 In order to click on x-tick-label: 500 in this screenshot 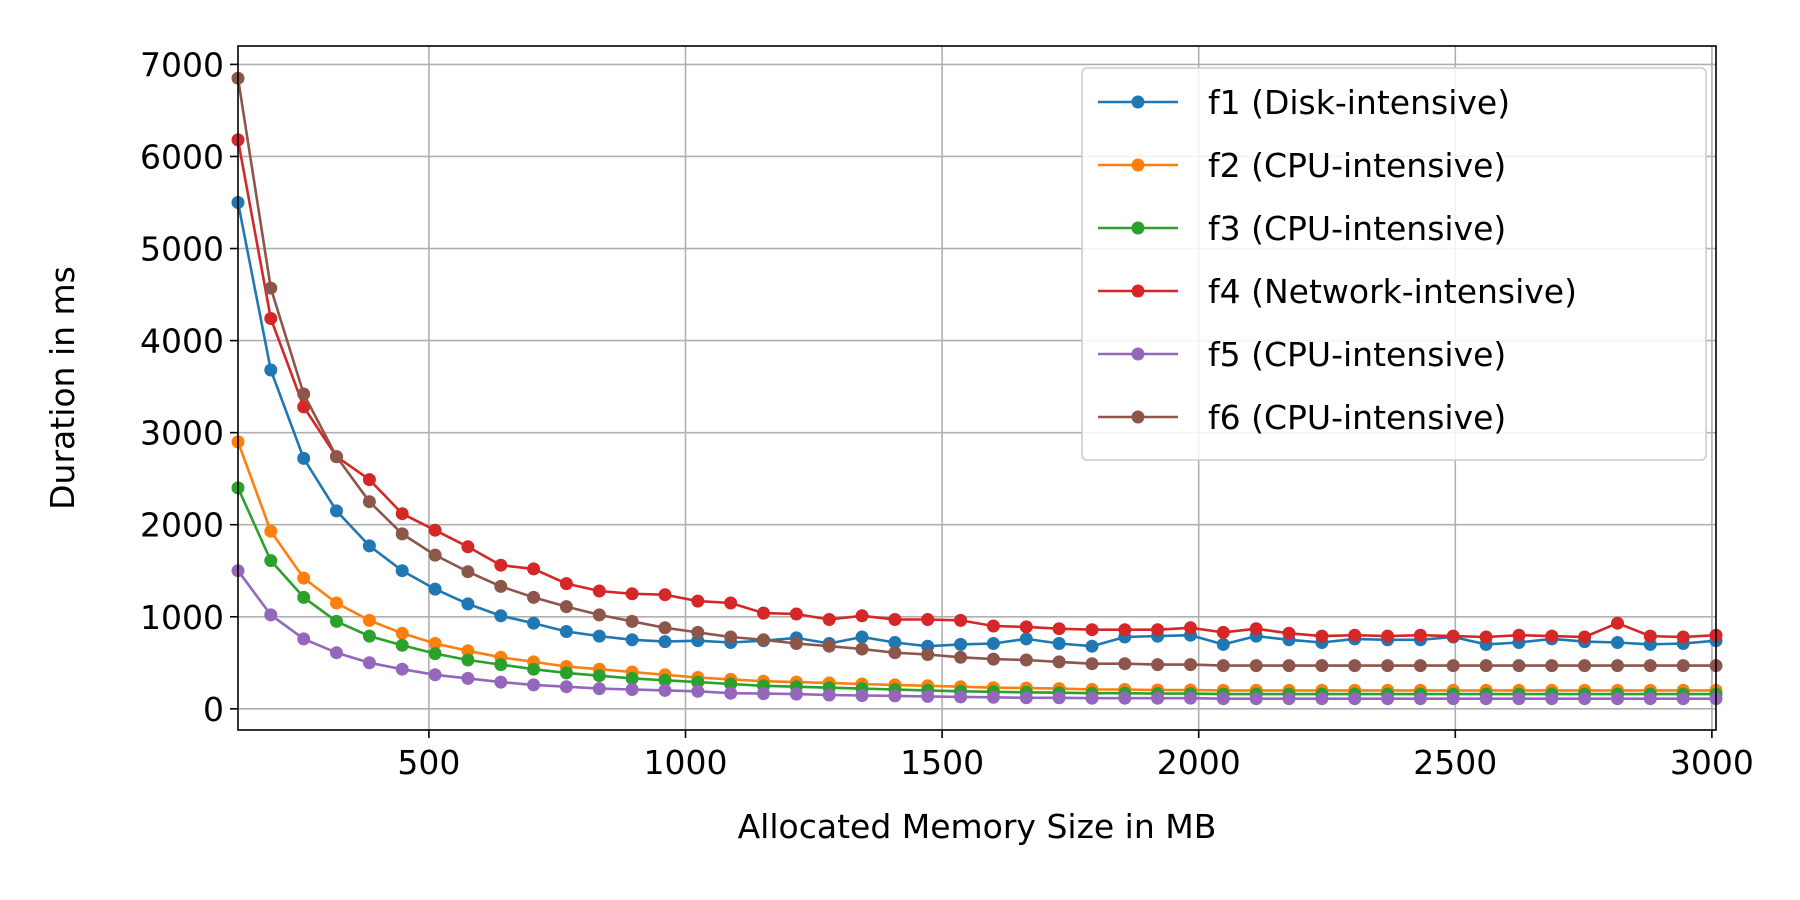, I will do `click(428, 762)`.